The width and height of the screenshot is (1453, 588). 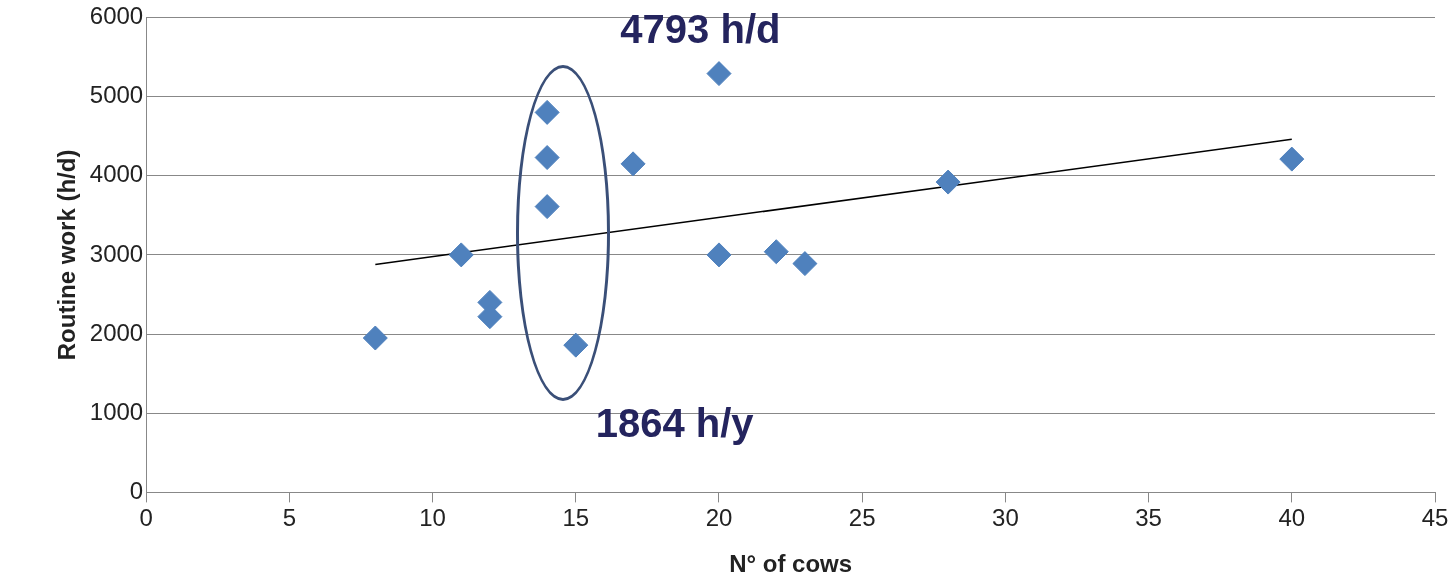 What do you see at coordinates (67, 255) in the screenshot?
I see `y-axis-title: Routine work (h/d)` at bounding box center [67, 255].